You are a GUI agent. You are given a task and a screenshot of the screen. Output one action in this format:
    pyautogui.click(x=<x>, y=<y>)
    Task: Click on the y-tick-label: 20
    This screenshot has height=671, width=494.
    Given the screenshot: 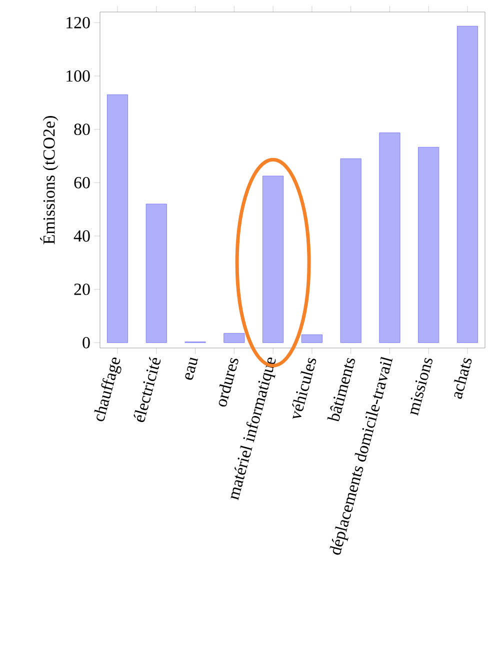 What is the action you would take?
    pyautogui.click(x=82, y=290)
    